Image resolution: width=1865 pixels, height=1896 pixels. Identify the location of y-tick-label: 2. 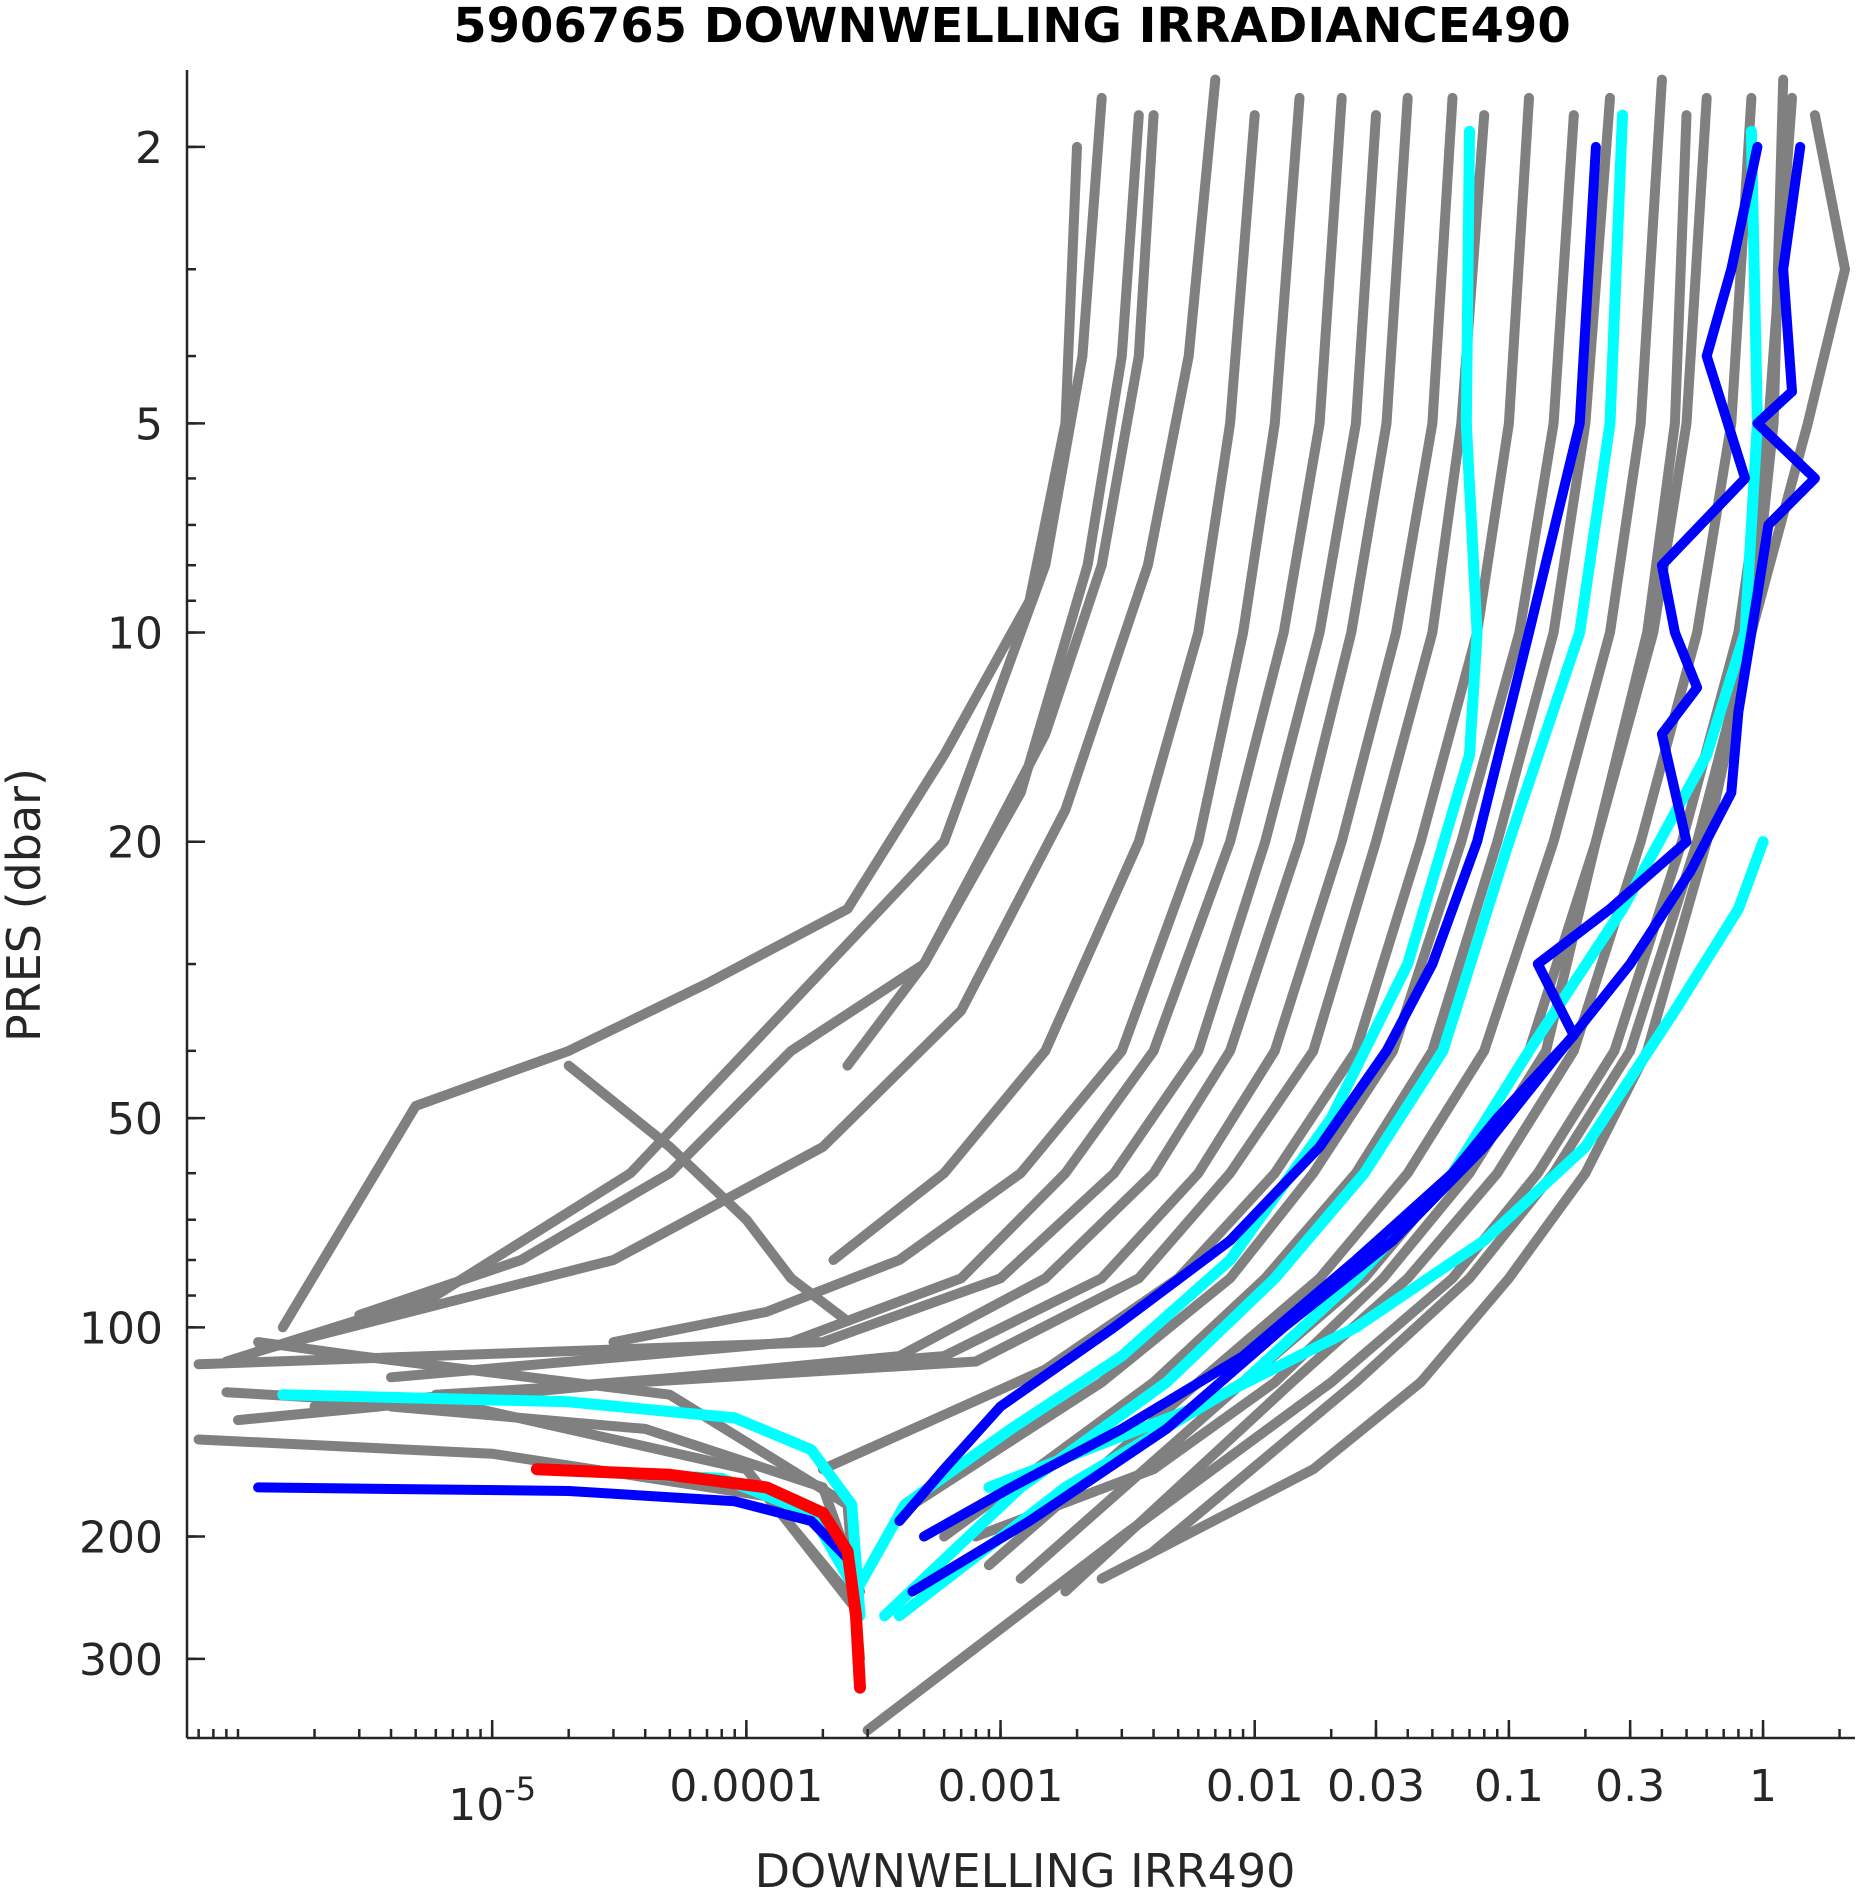
(149, 148).